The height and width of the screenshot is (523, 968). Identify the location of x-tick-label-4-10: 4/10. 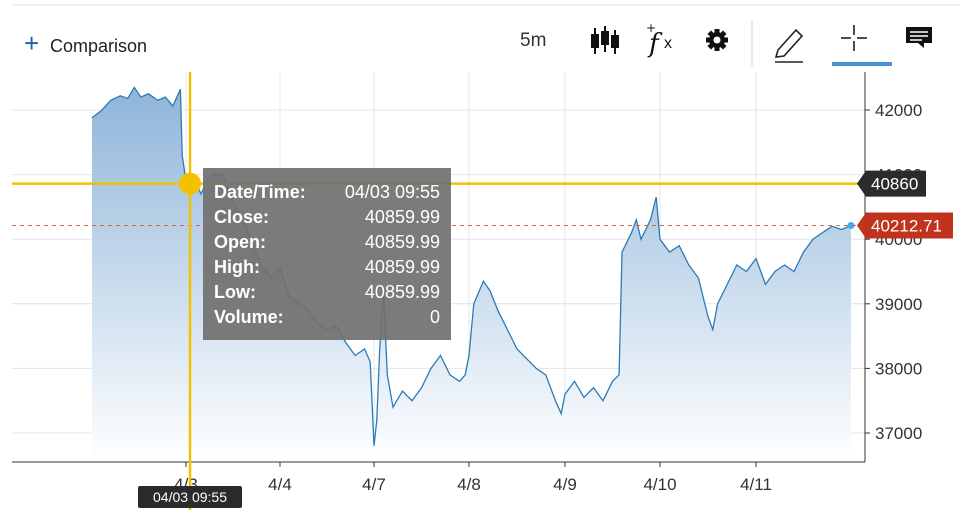
(659, 484).